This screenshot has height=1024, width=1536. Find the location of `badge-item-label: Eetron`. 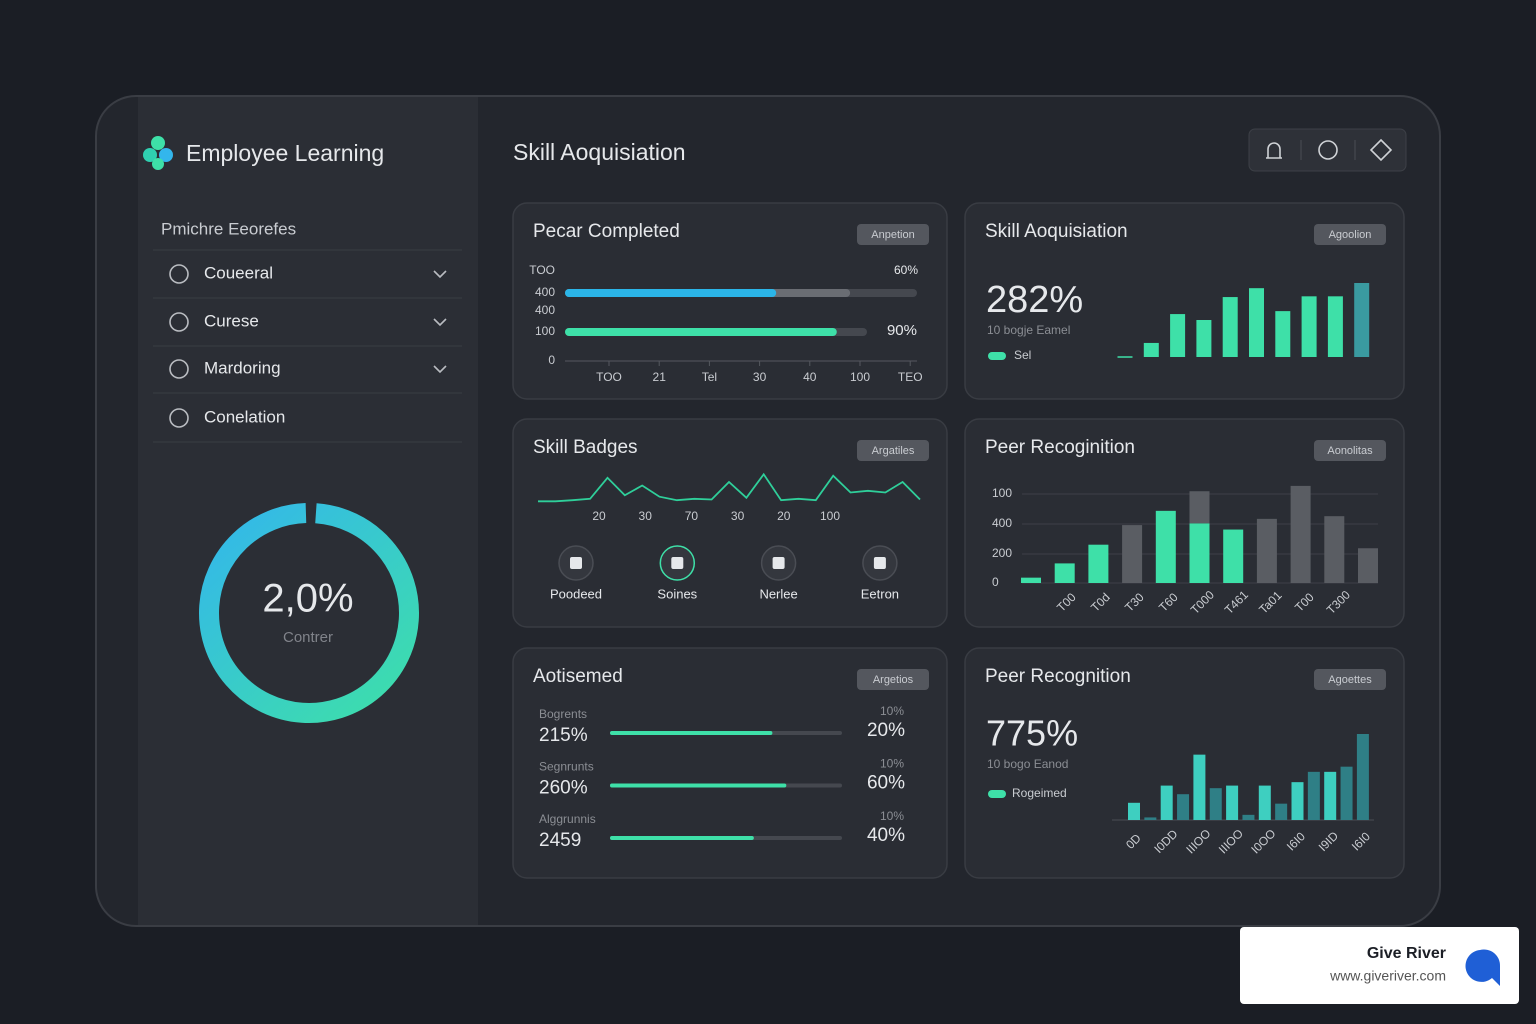

badge-item-label: Eetron is located at coordinates (880, 593).